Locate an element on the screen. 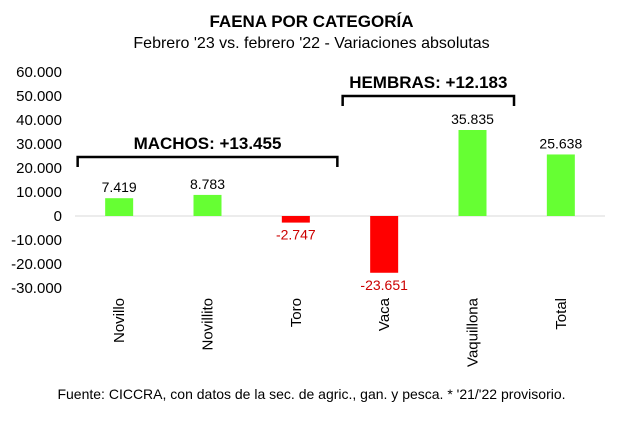  y-tick-label: 40.000 is located at coordinates (39, 120).